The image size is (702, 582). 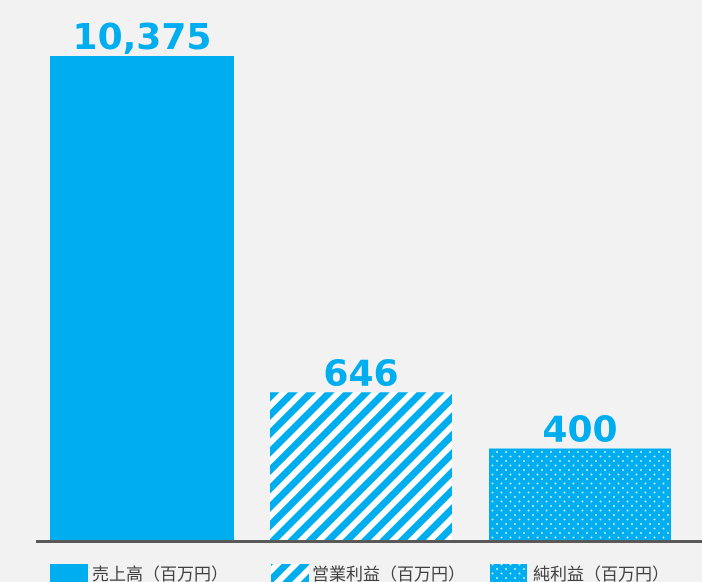 I want to click on legend-label-3: 純利益（百万円）, so click(x=601, y=573).